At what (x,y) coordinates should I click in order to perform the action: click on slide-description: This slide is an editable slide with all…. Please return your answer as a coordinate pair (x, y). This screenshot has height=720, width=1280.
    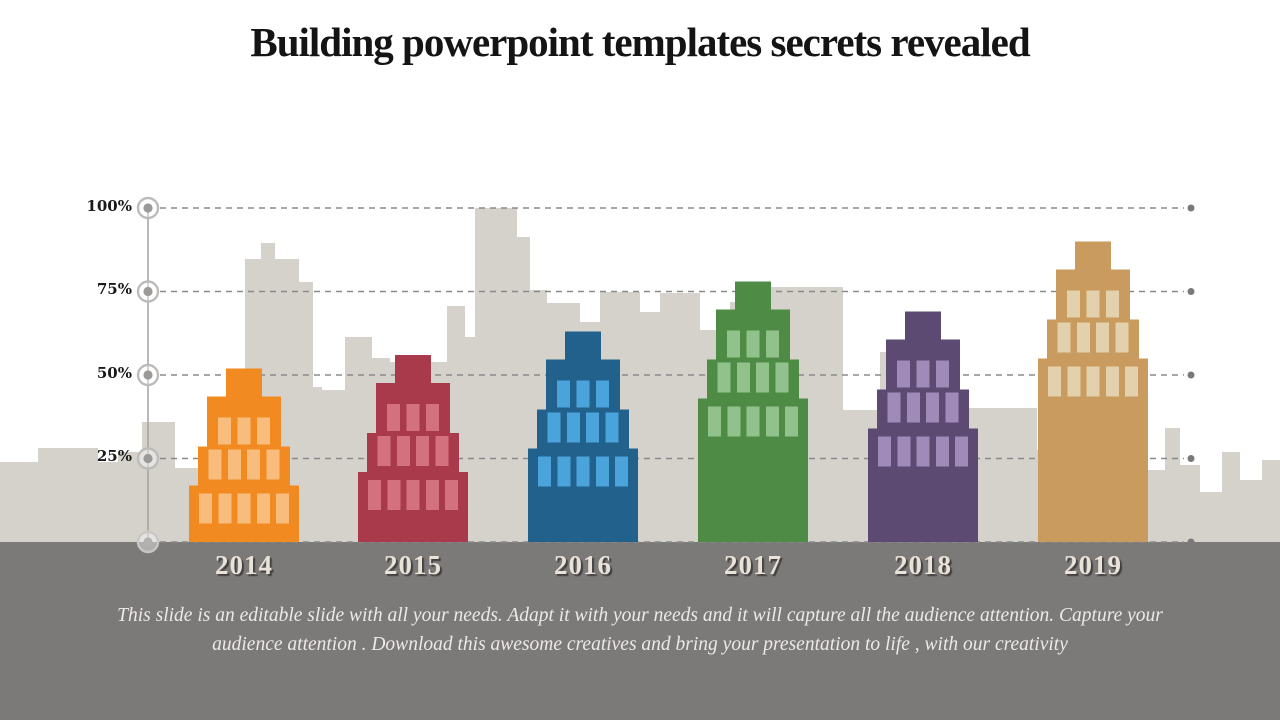
    Looking at the image, I should click on (640, 630).